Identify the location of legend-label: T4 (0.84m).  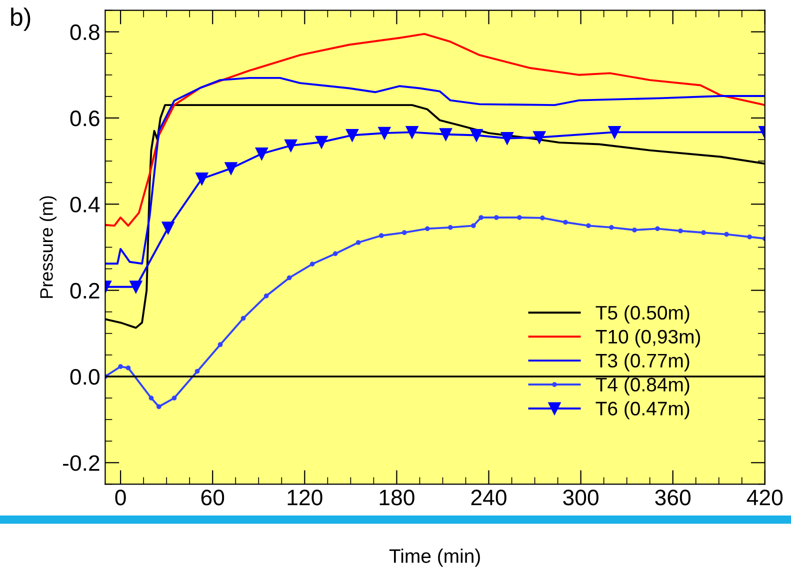
(643, 386).